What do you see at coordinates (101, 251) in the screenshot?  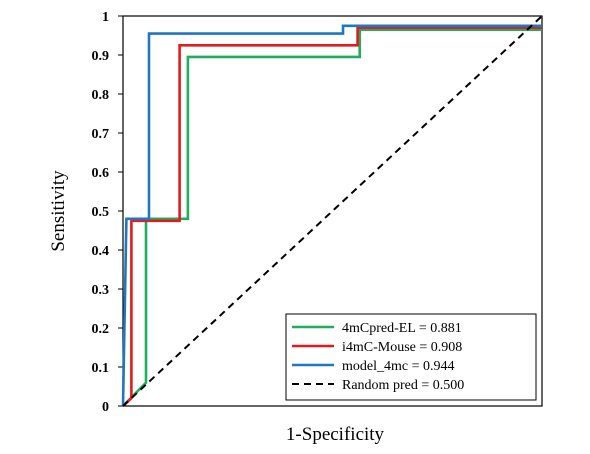 I see `y-tick-label: 0.4` at bounding box center [101, 251].